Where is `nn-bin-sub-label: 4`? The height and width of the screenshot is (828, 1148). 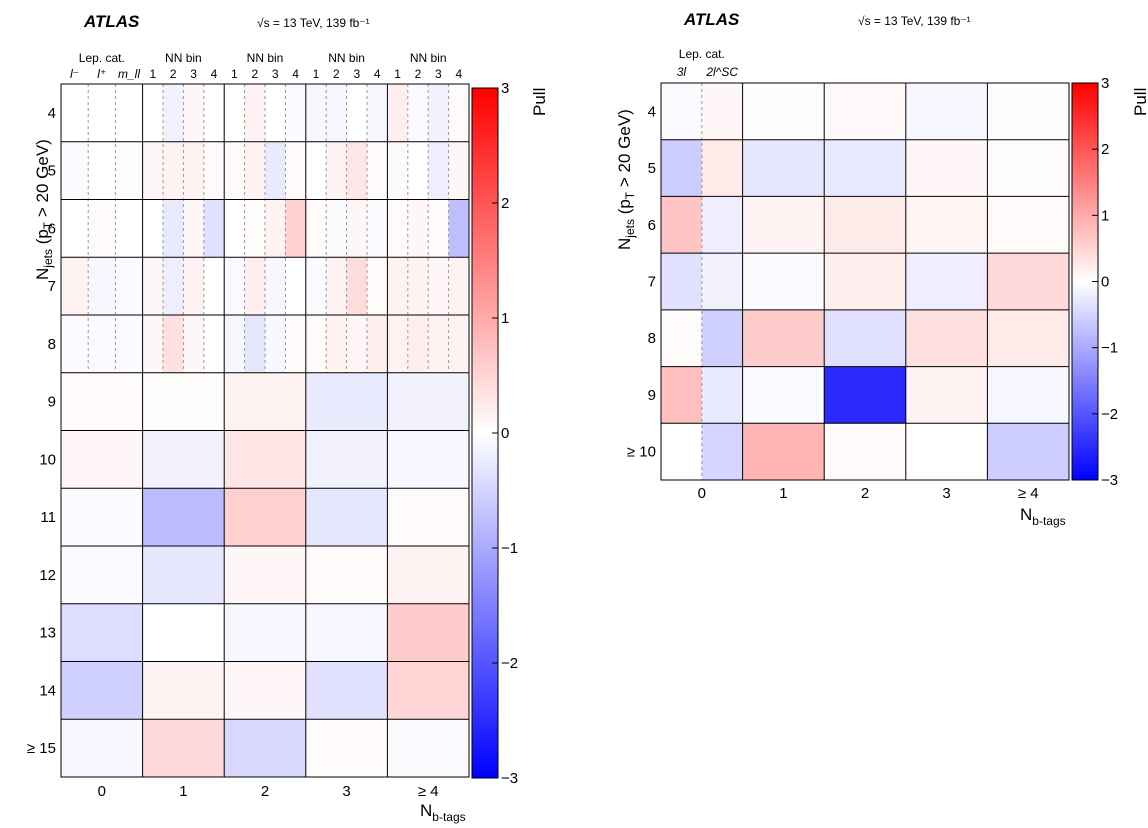
nn-bin-sub-label: 4 is located at coordinates (214, 74).